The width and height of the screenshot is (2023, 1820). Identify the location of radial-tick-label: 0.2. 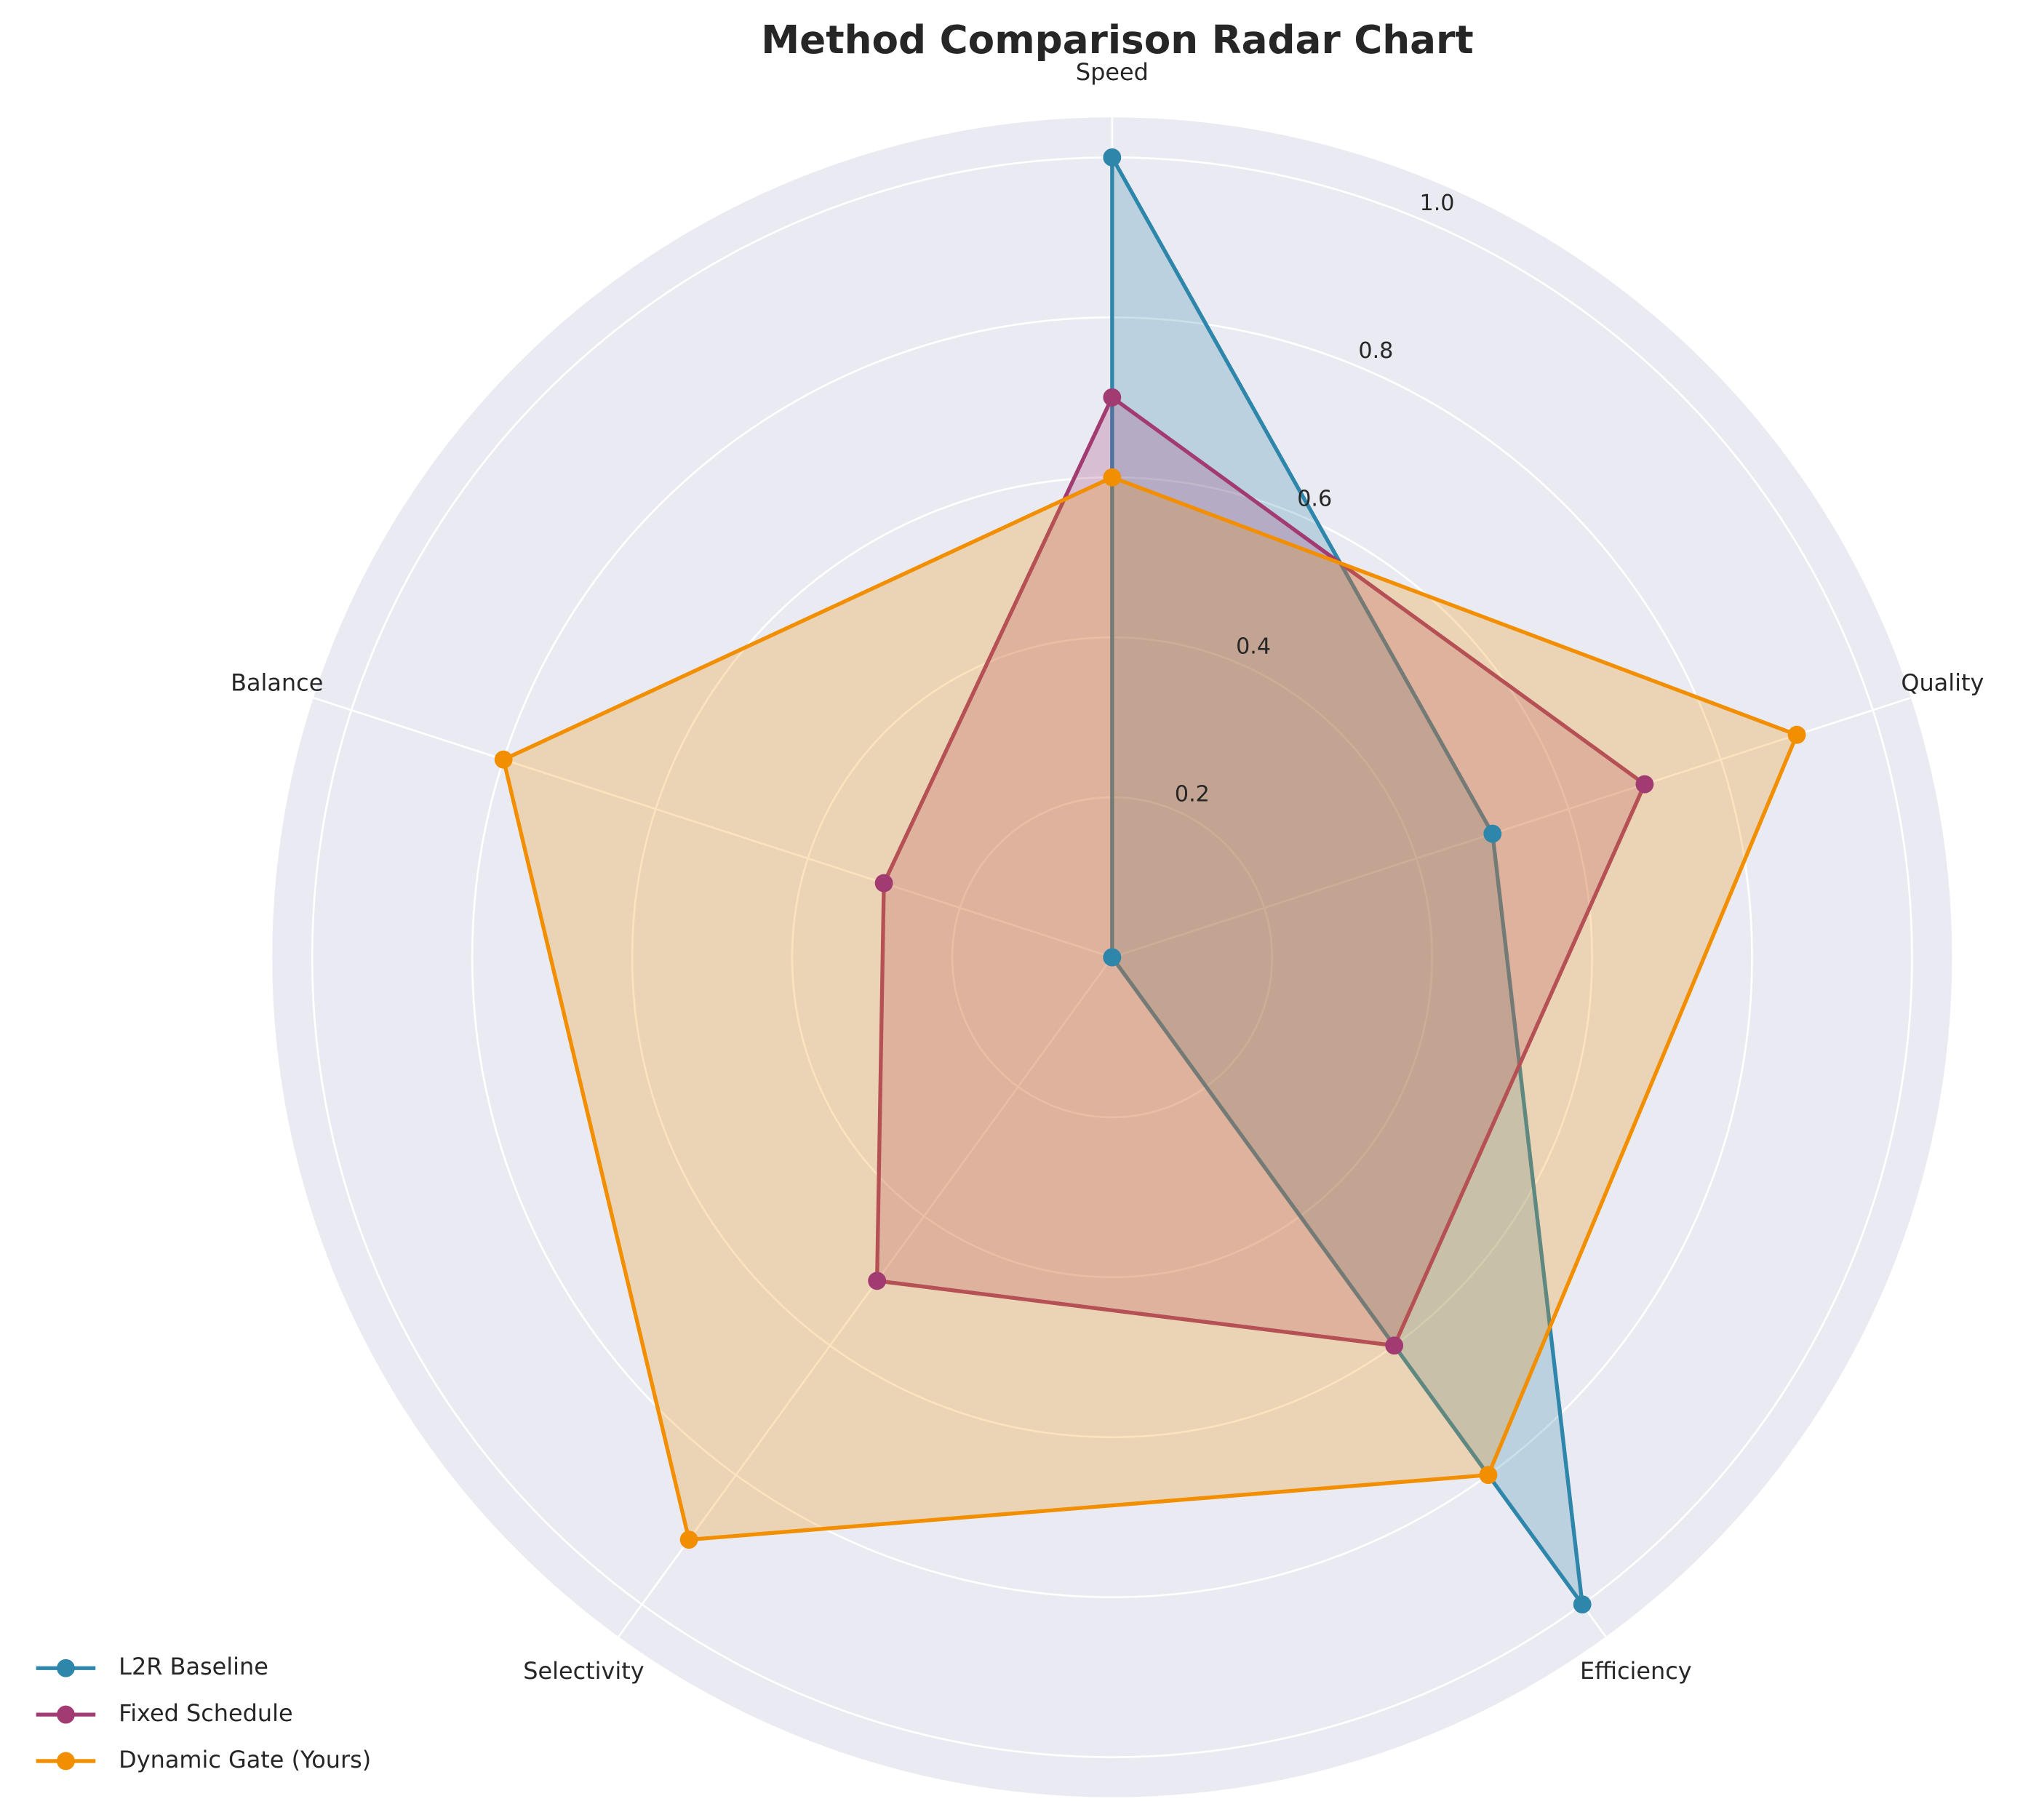
(1192, 794).